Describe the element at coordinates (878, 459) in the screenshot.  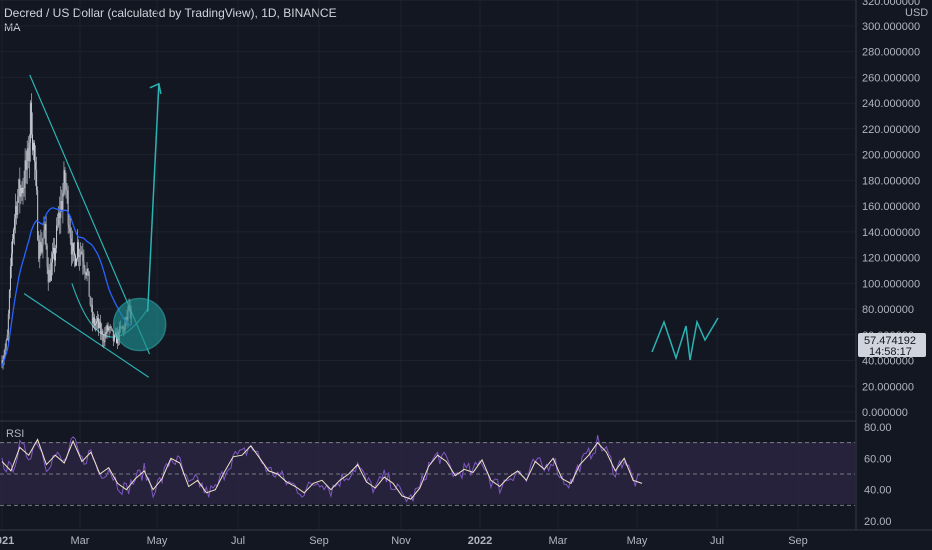
I see `rsi-tick-label: 60.00` at that location.